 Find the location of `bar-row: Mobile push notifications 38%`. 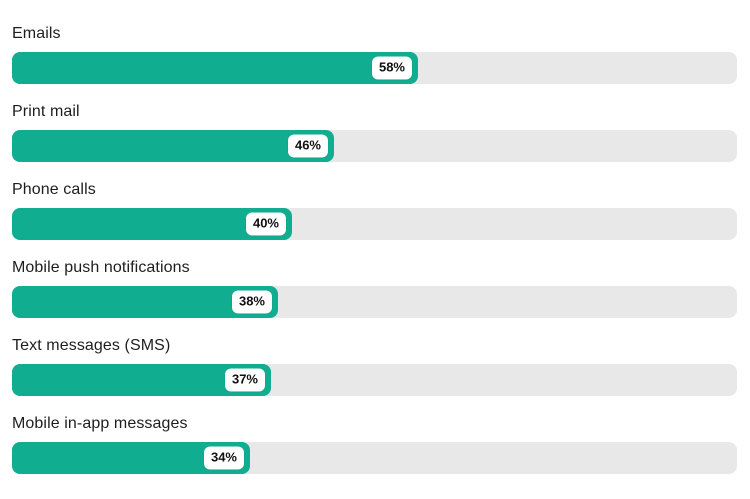

bar-row: Mobile push notifications 38% is located at coordinates (374, 288).